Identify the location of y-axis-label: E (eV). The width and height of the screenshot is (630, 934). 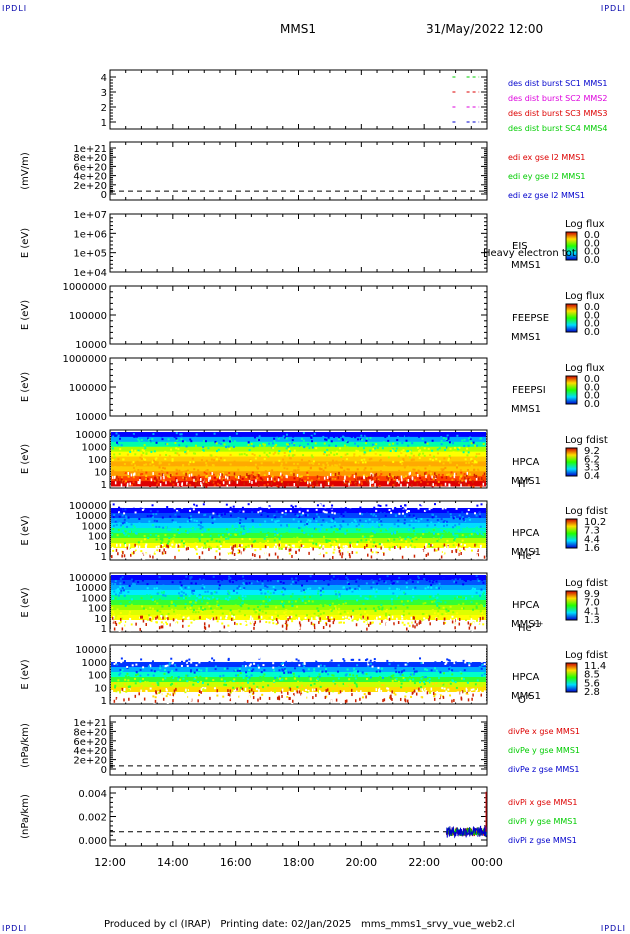
(25, 315).